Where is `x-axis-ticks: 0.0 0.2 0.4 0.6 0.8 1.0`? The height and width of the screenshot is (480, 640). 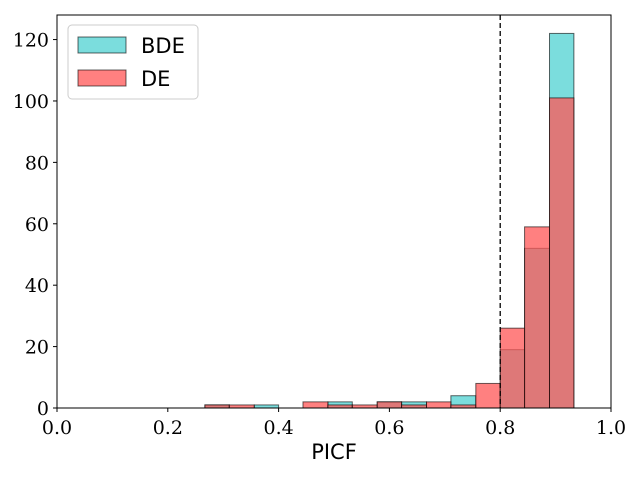
x-axis-ticks: 0.0 0.2 0.4 0.6 0.8 1.0 is located at coordinates (334, 423).